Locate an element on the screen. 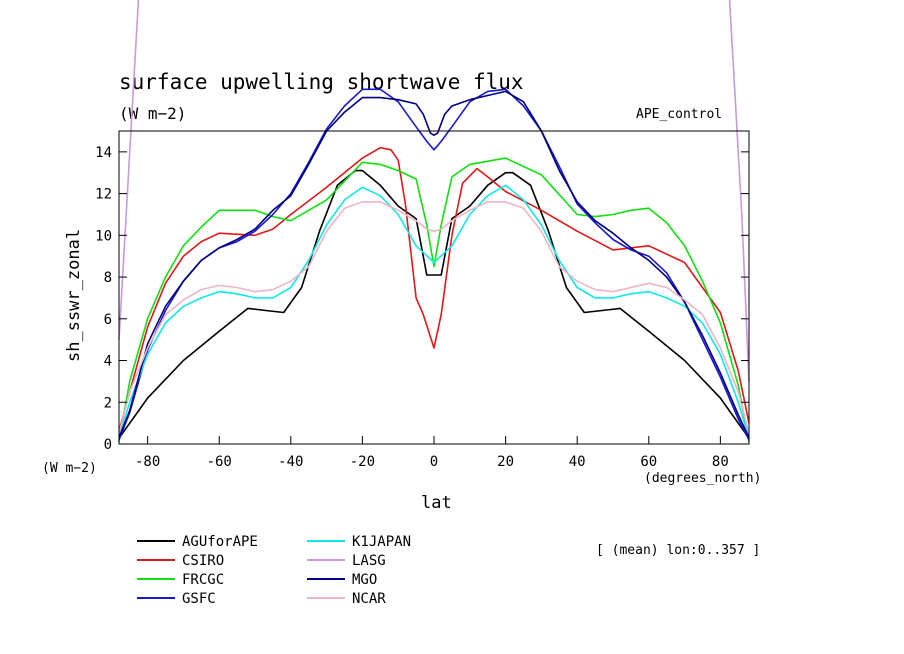 Image resolution: width=904 pixels, height=654 pixels. y-tick-label: 2 is located at coordinates (108, 403).